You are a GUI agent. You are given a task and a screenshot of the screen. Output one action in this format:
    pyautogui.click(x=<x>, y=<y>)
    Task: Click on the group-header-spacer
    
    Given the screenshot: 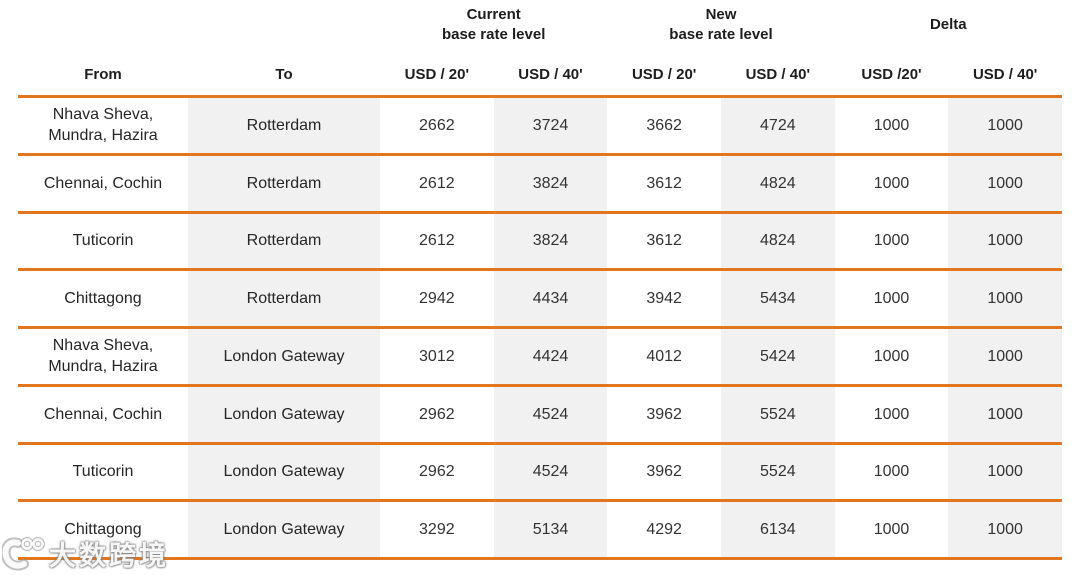 What is the action you would take?
    pyautogui.click(x=199, y=25)
    